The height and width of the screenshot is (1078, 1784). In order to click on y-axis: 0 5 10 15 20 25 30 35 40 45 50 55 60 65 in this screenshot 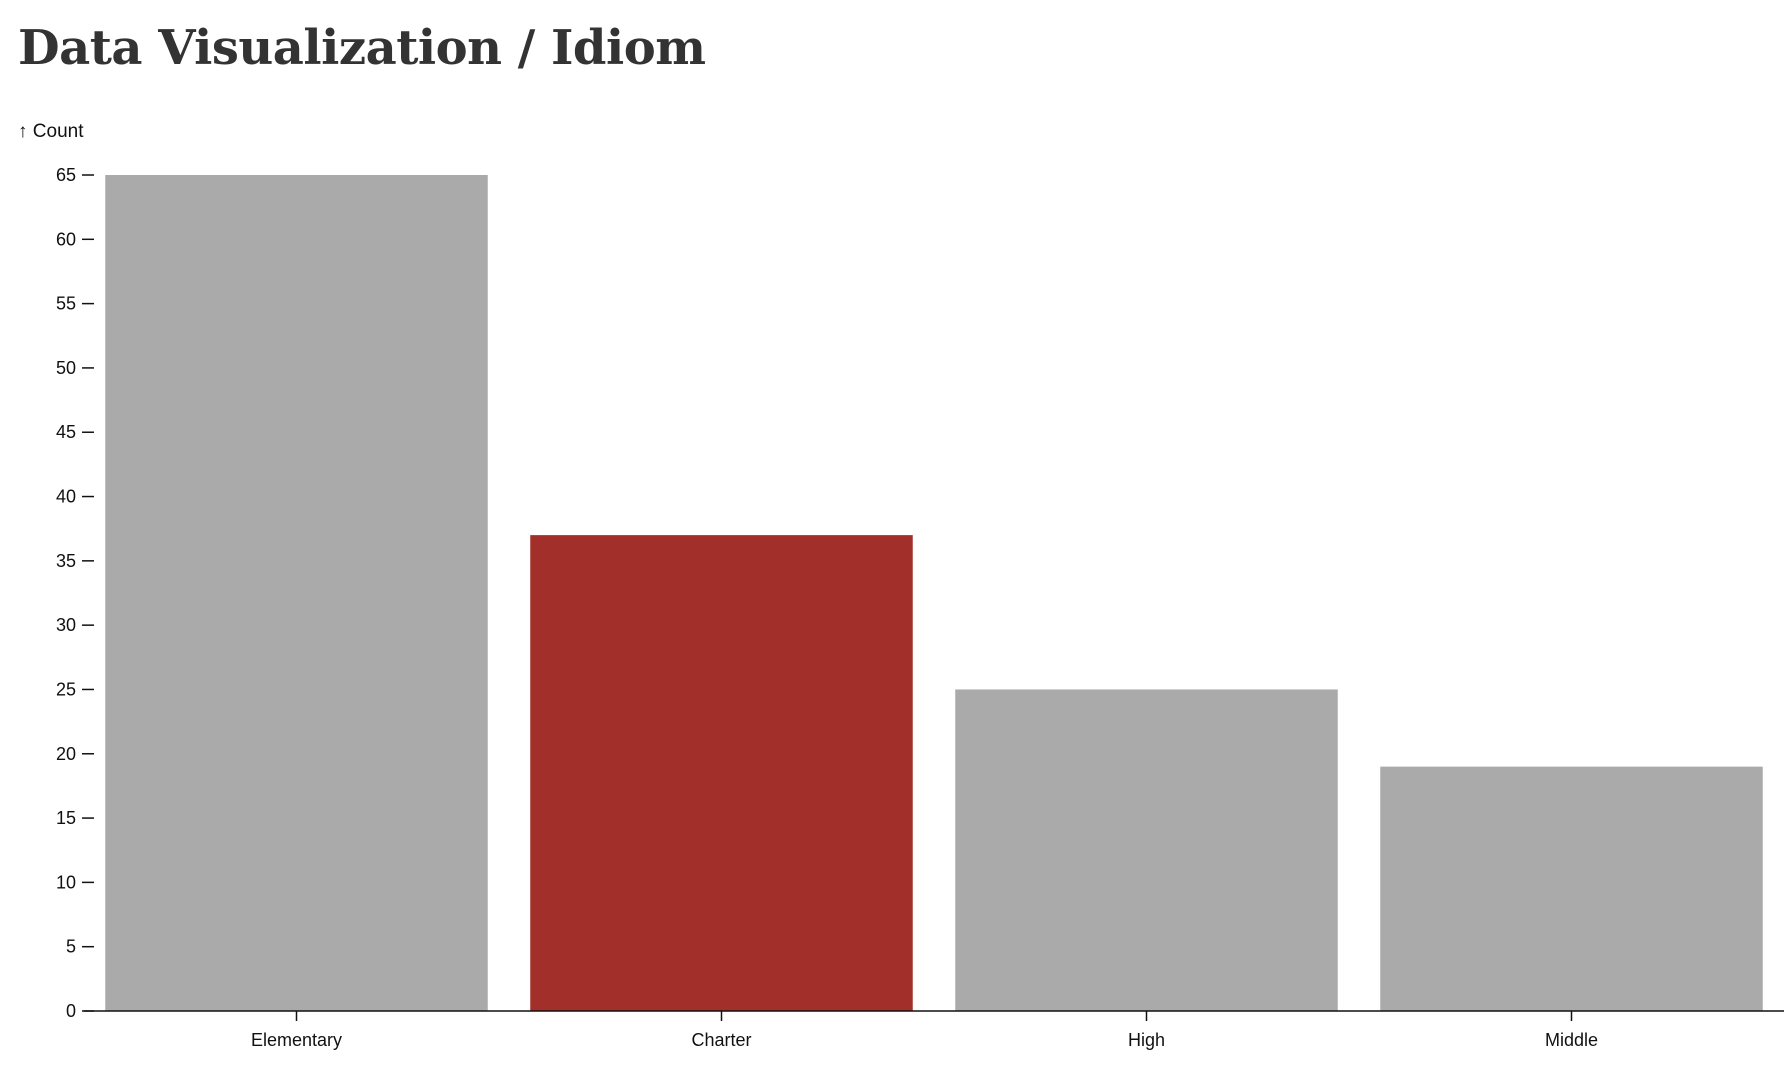, I will do `click(75, 593)`.